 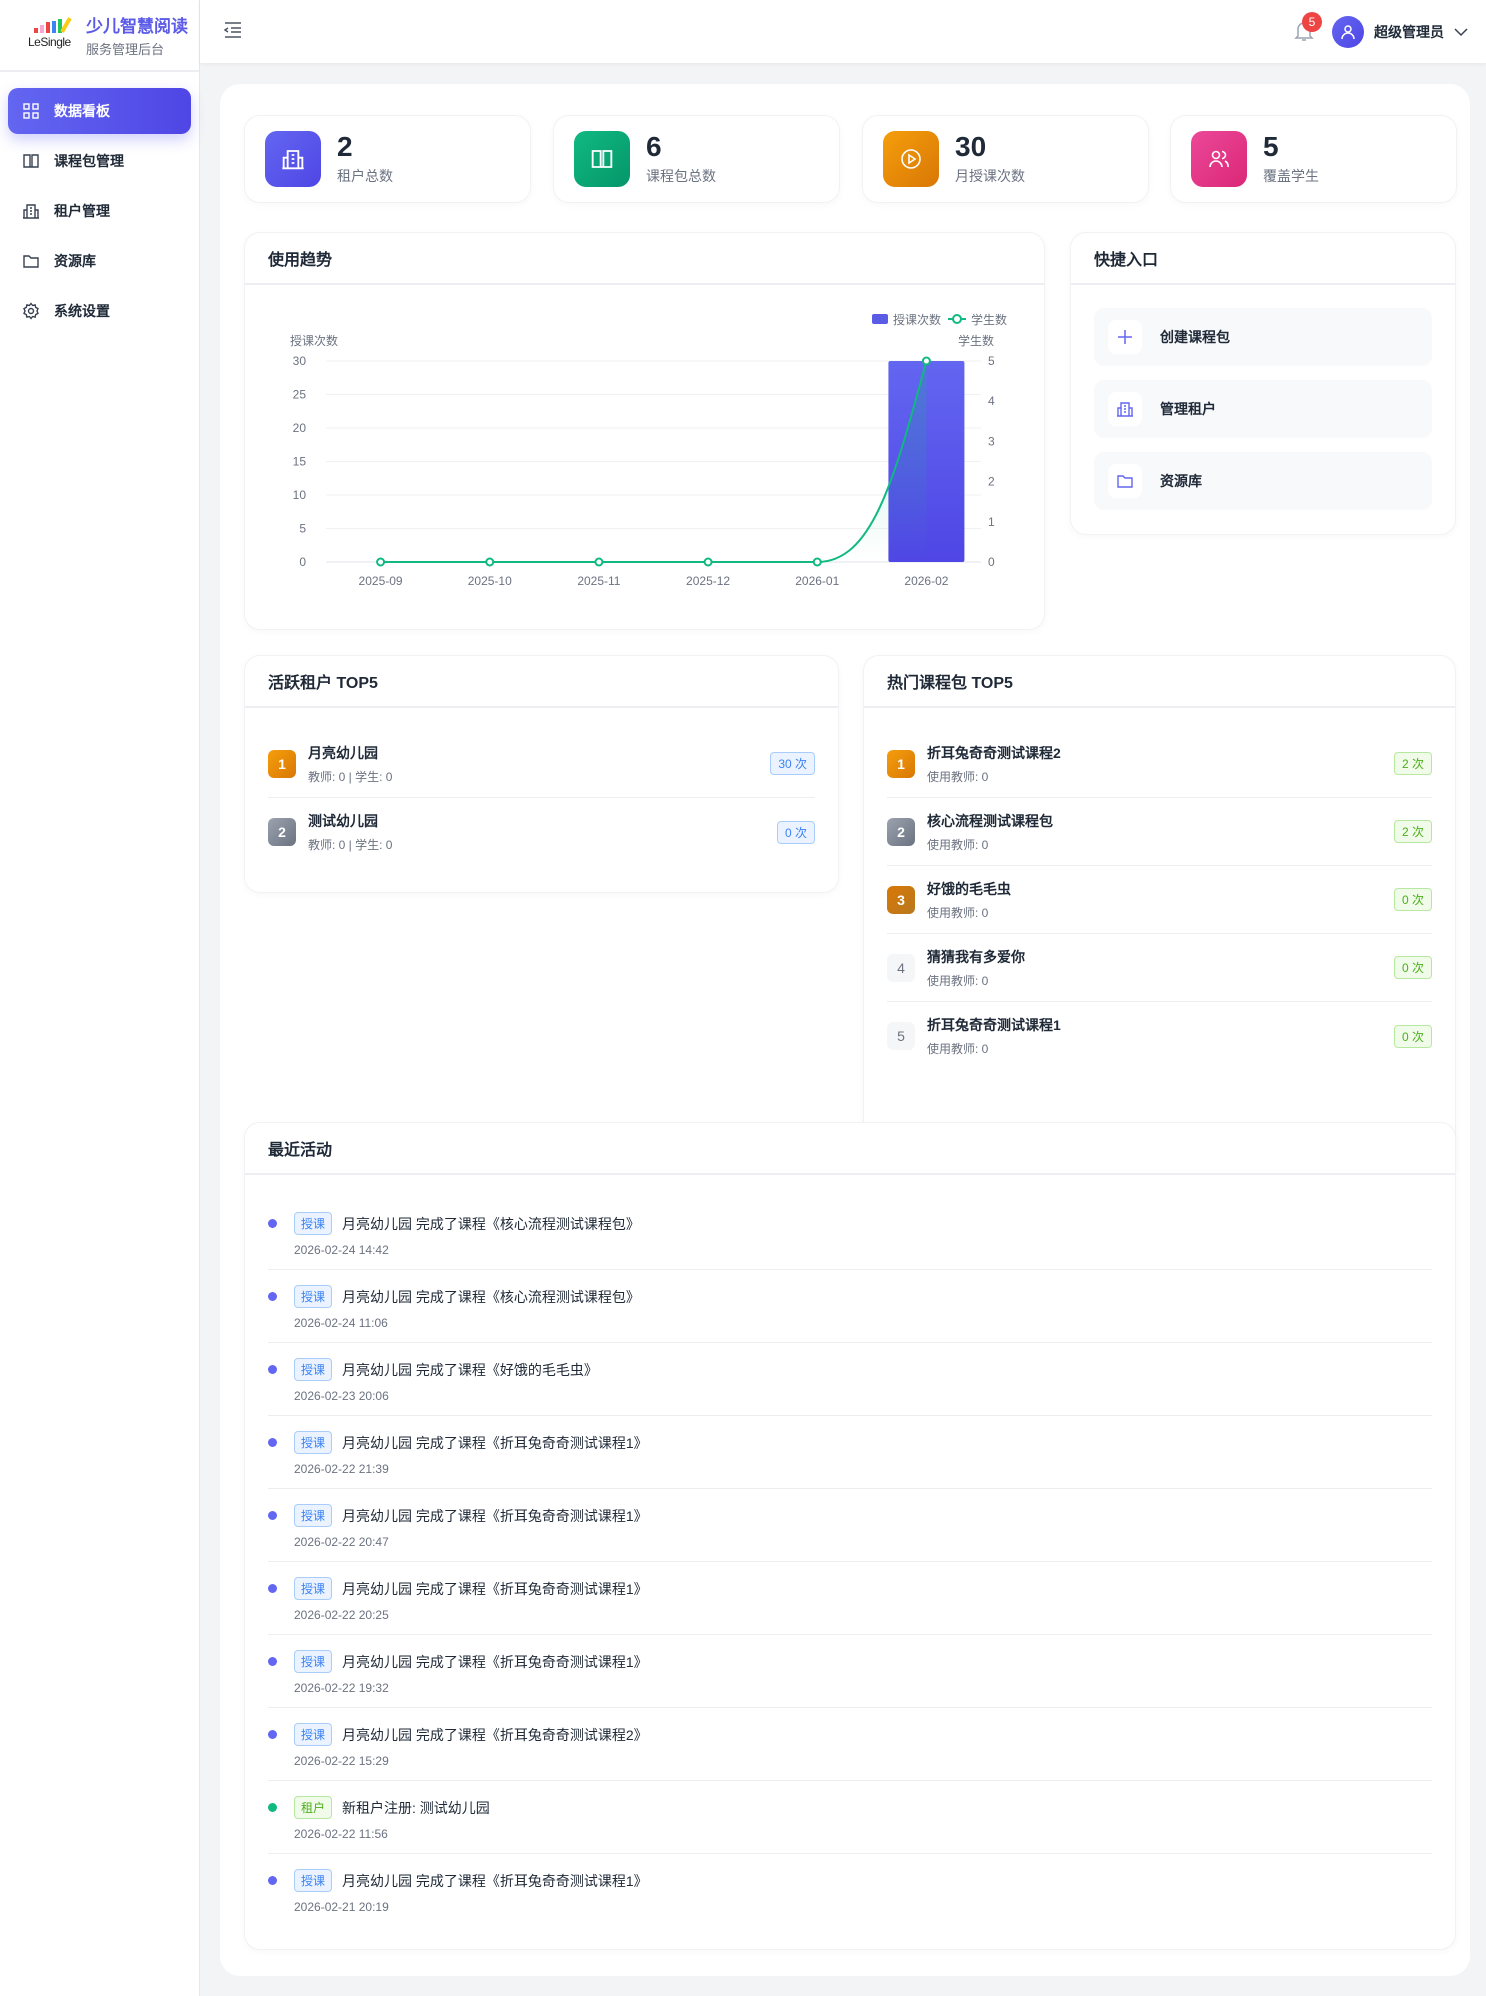 What do you see at coordinates (989, 319) in the screenshot?
I see `legend-line-label: 学生数` at bounding box center [989, 319].